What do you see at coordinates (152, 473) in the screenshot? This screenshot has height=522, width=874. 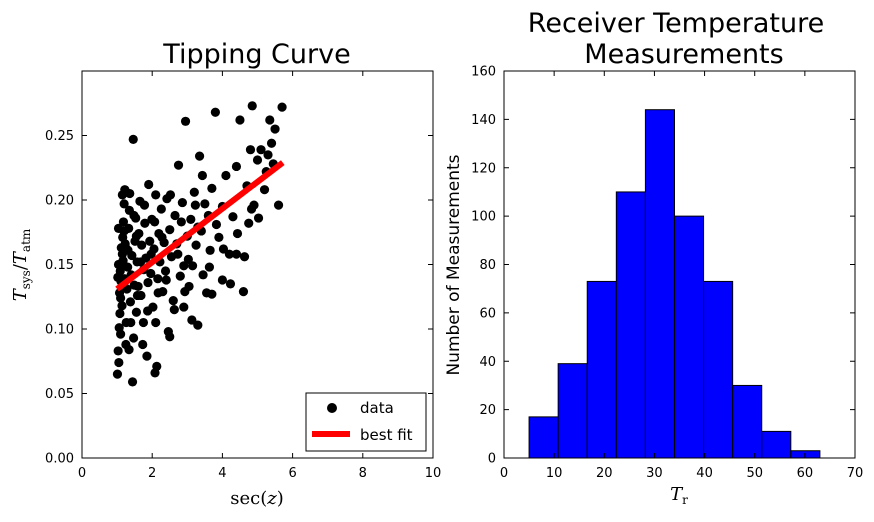 I see `x-tick-label: 2` at bounding box center [152, 473].